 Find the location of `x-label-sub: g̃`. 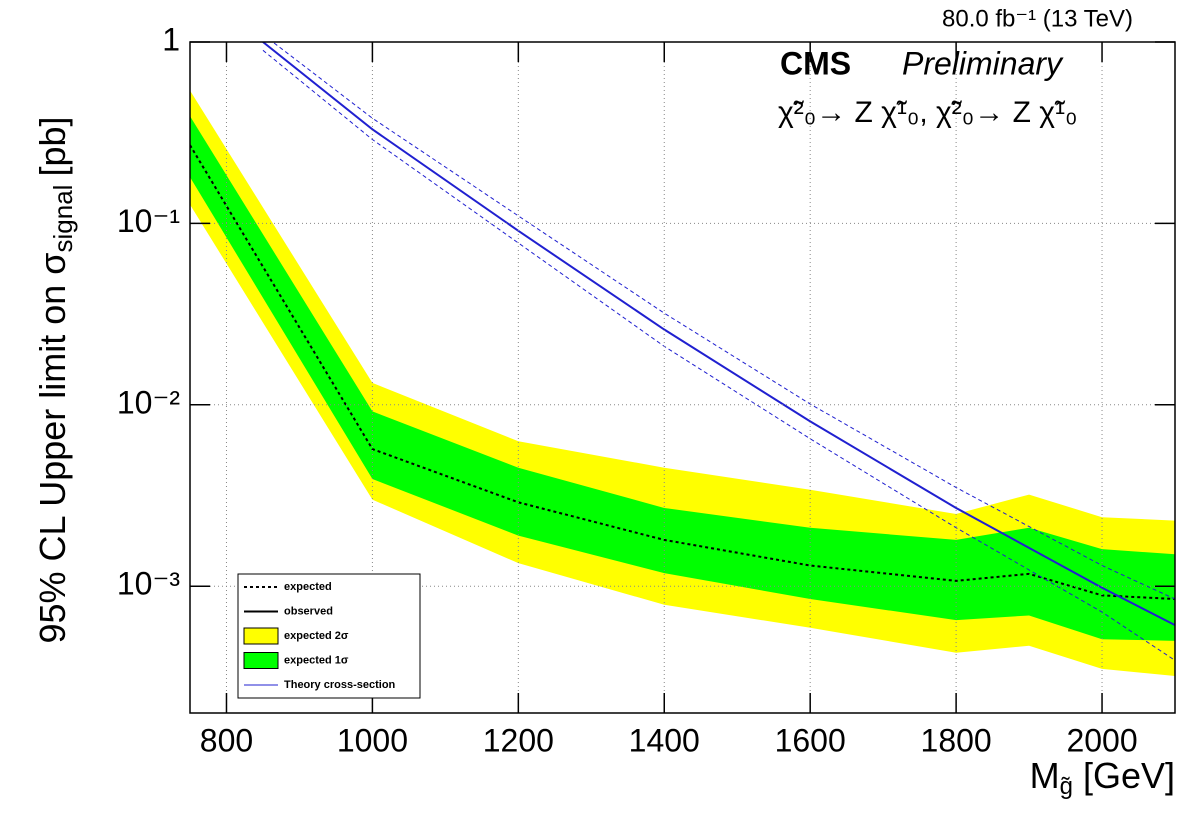

x-label-sub: g̃ is located at coordinates (1066, 786).